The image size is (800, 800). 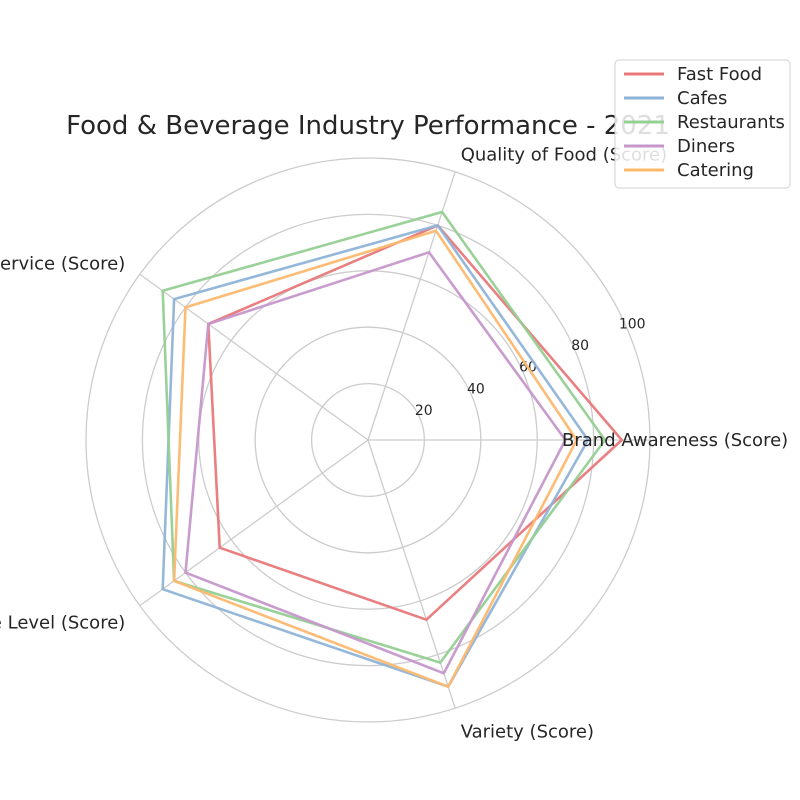 I want to click on radial-tick-label: 20, so click(x=424, y=411).